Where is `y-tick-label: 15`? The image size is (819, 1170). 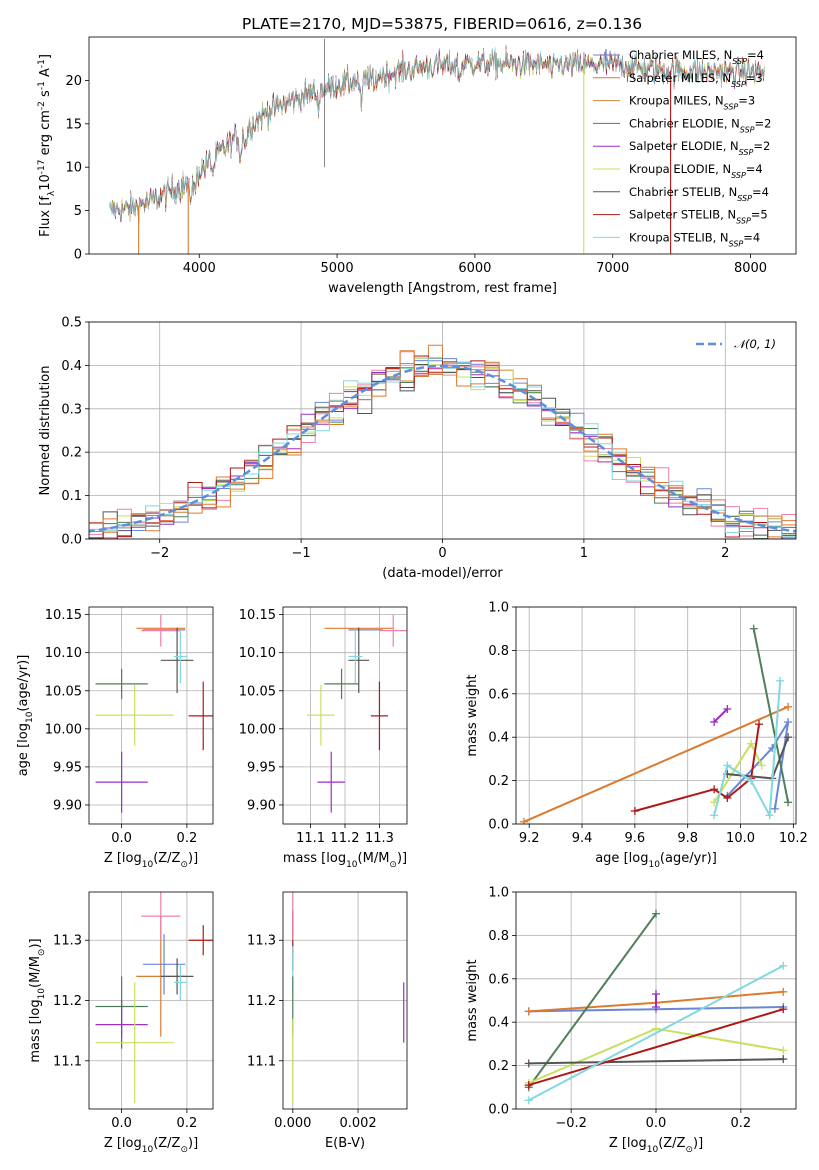
y-tick-label: 15 is located at coordinates (73, 124).